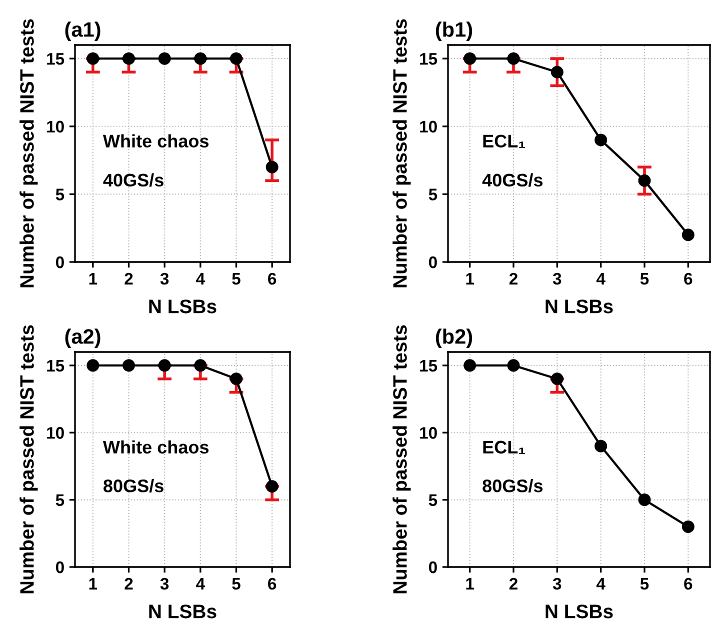  I want to click on chart-title: (a2), so click(82, 338).